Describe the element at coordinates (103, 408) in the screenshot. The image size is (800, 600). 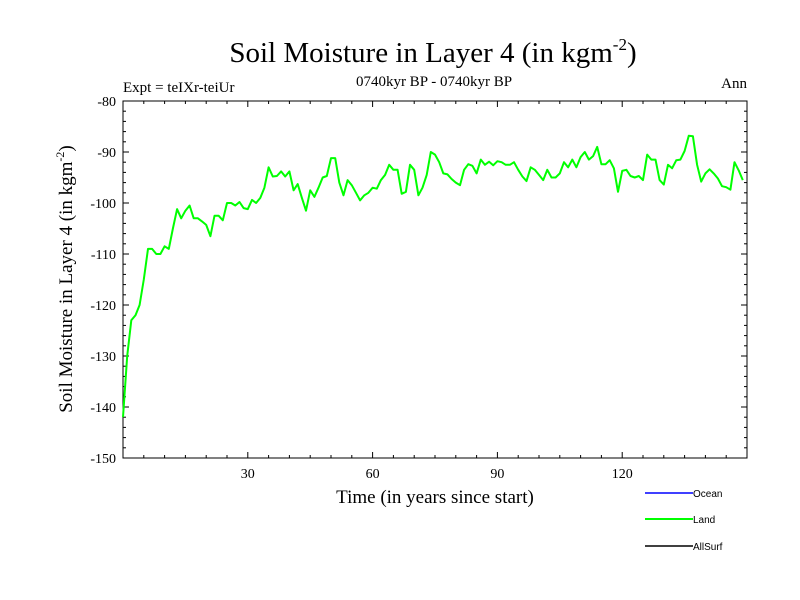
I see `y-tick-label: -140` at that location.